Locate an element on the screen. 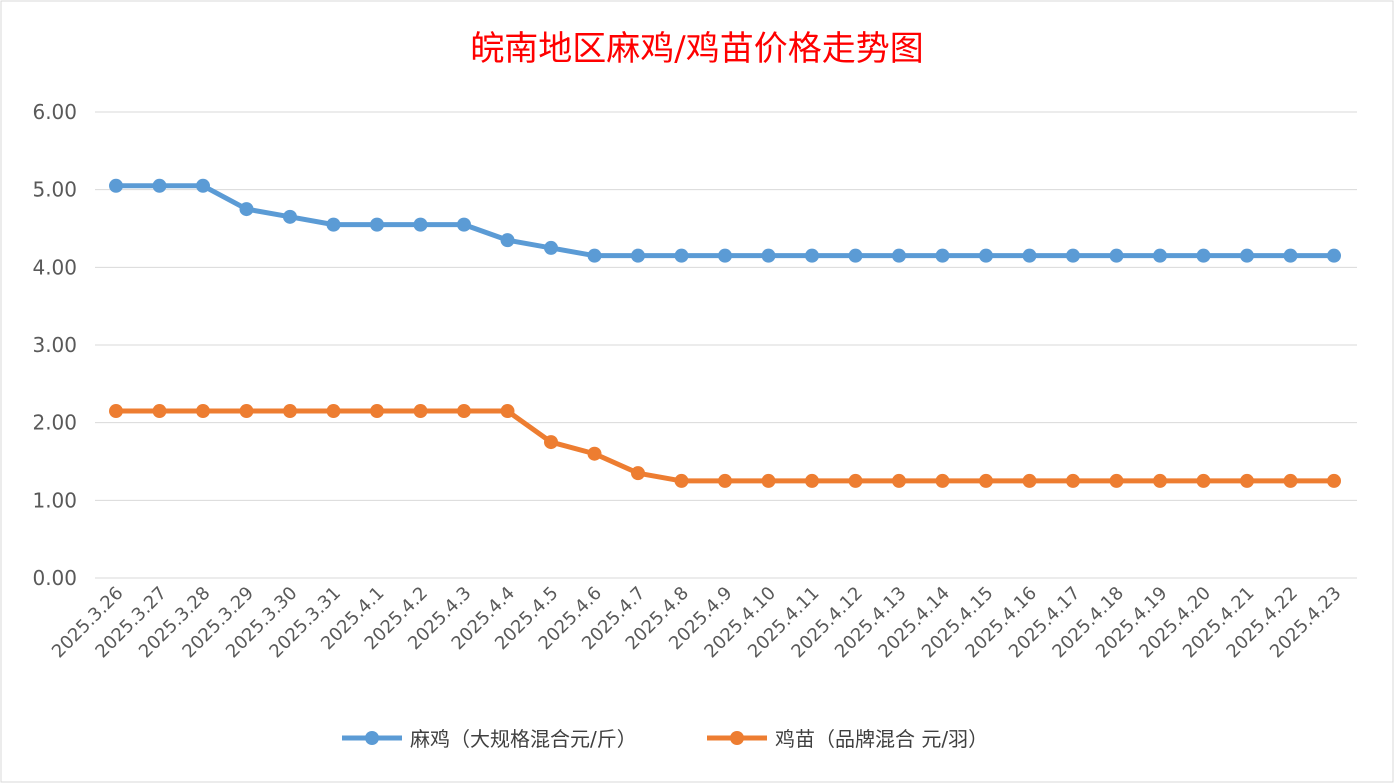  y-tick-label: 2.00 is located at coordinates (54, 423).